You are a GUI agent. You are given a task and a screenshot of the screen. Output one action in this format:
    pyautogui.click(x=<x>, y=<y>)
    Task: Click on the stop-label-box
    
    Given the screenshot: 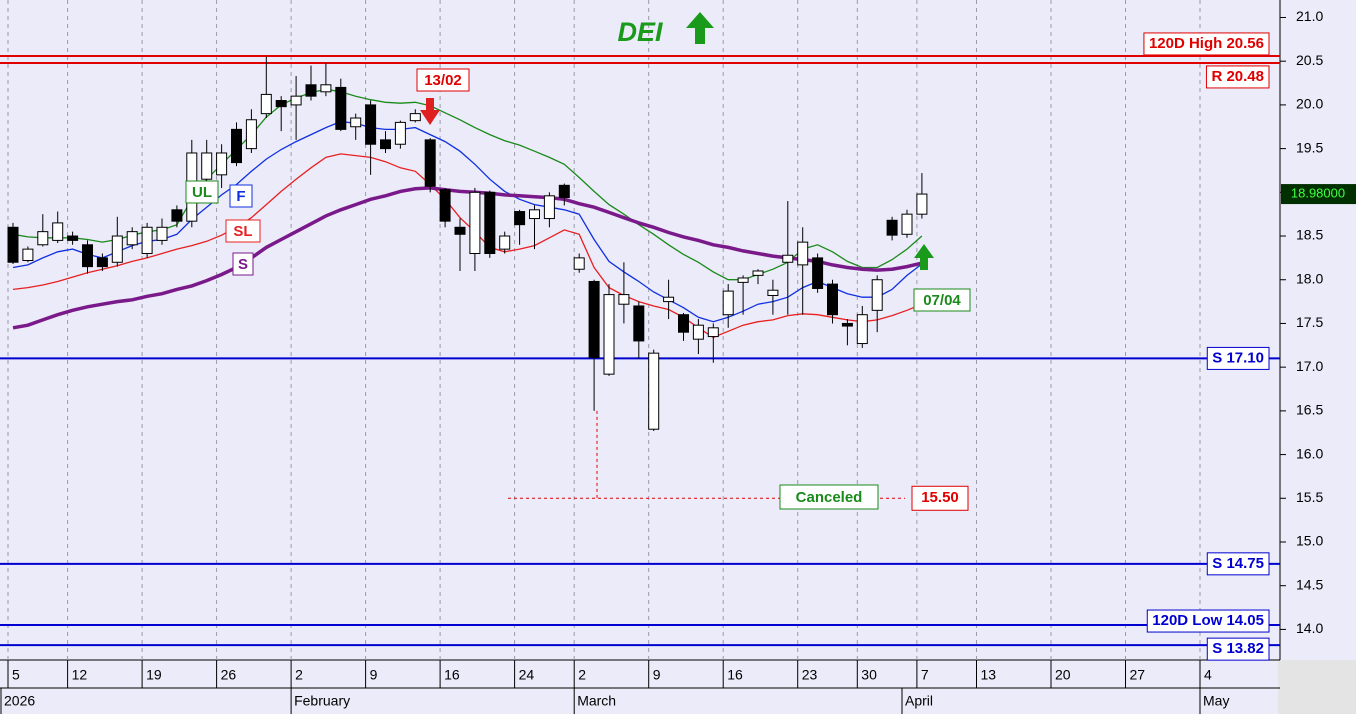 What is the action you would take?
    pyautogui.click(x=940, y=498)
    